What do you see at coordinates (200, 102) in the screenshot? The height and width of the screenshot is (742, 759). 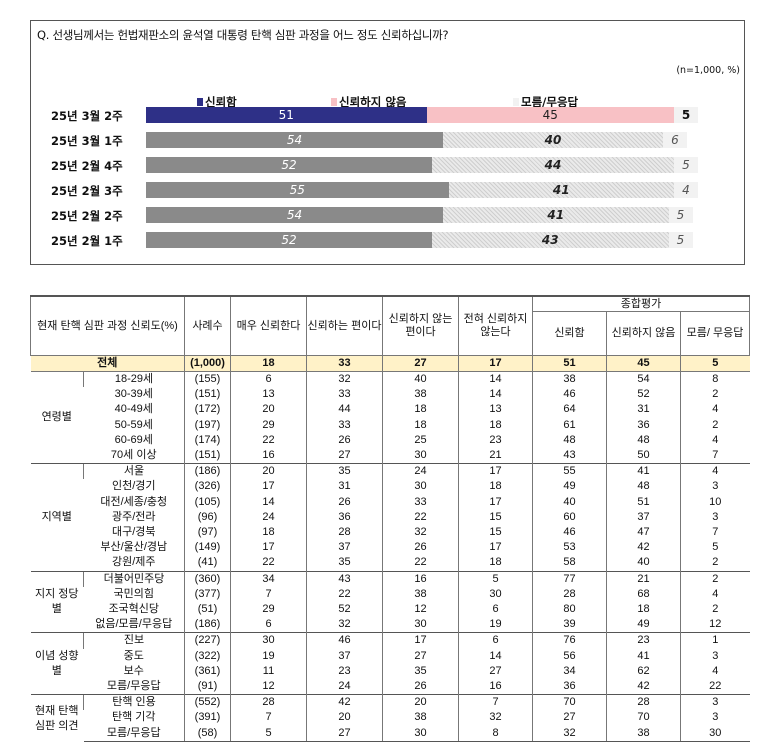 I see `legend-swatch-trust` at bounding box center [200, 102].